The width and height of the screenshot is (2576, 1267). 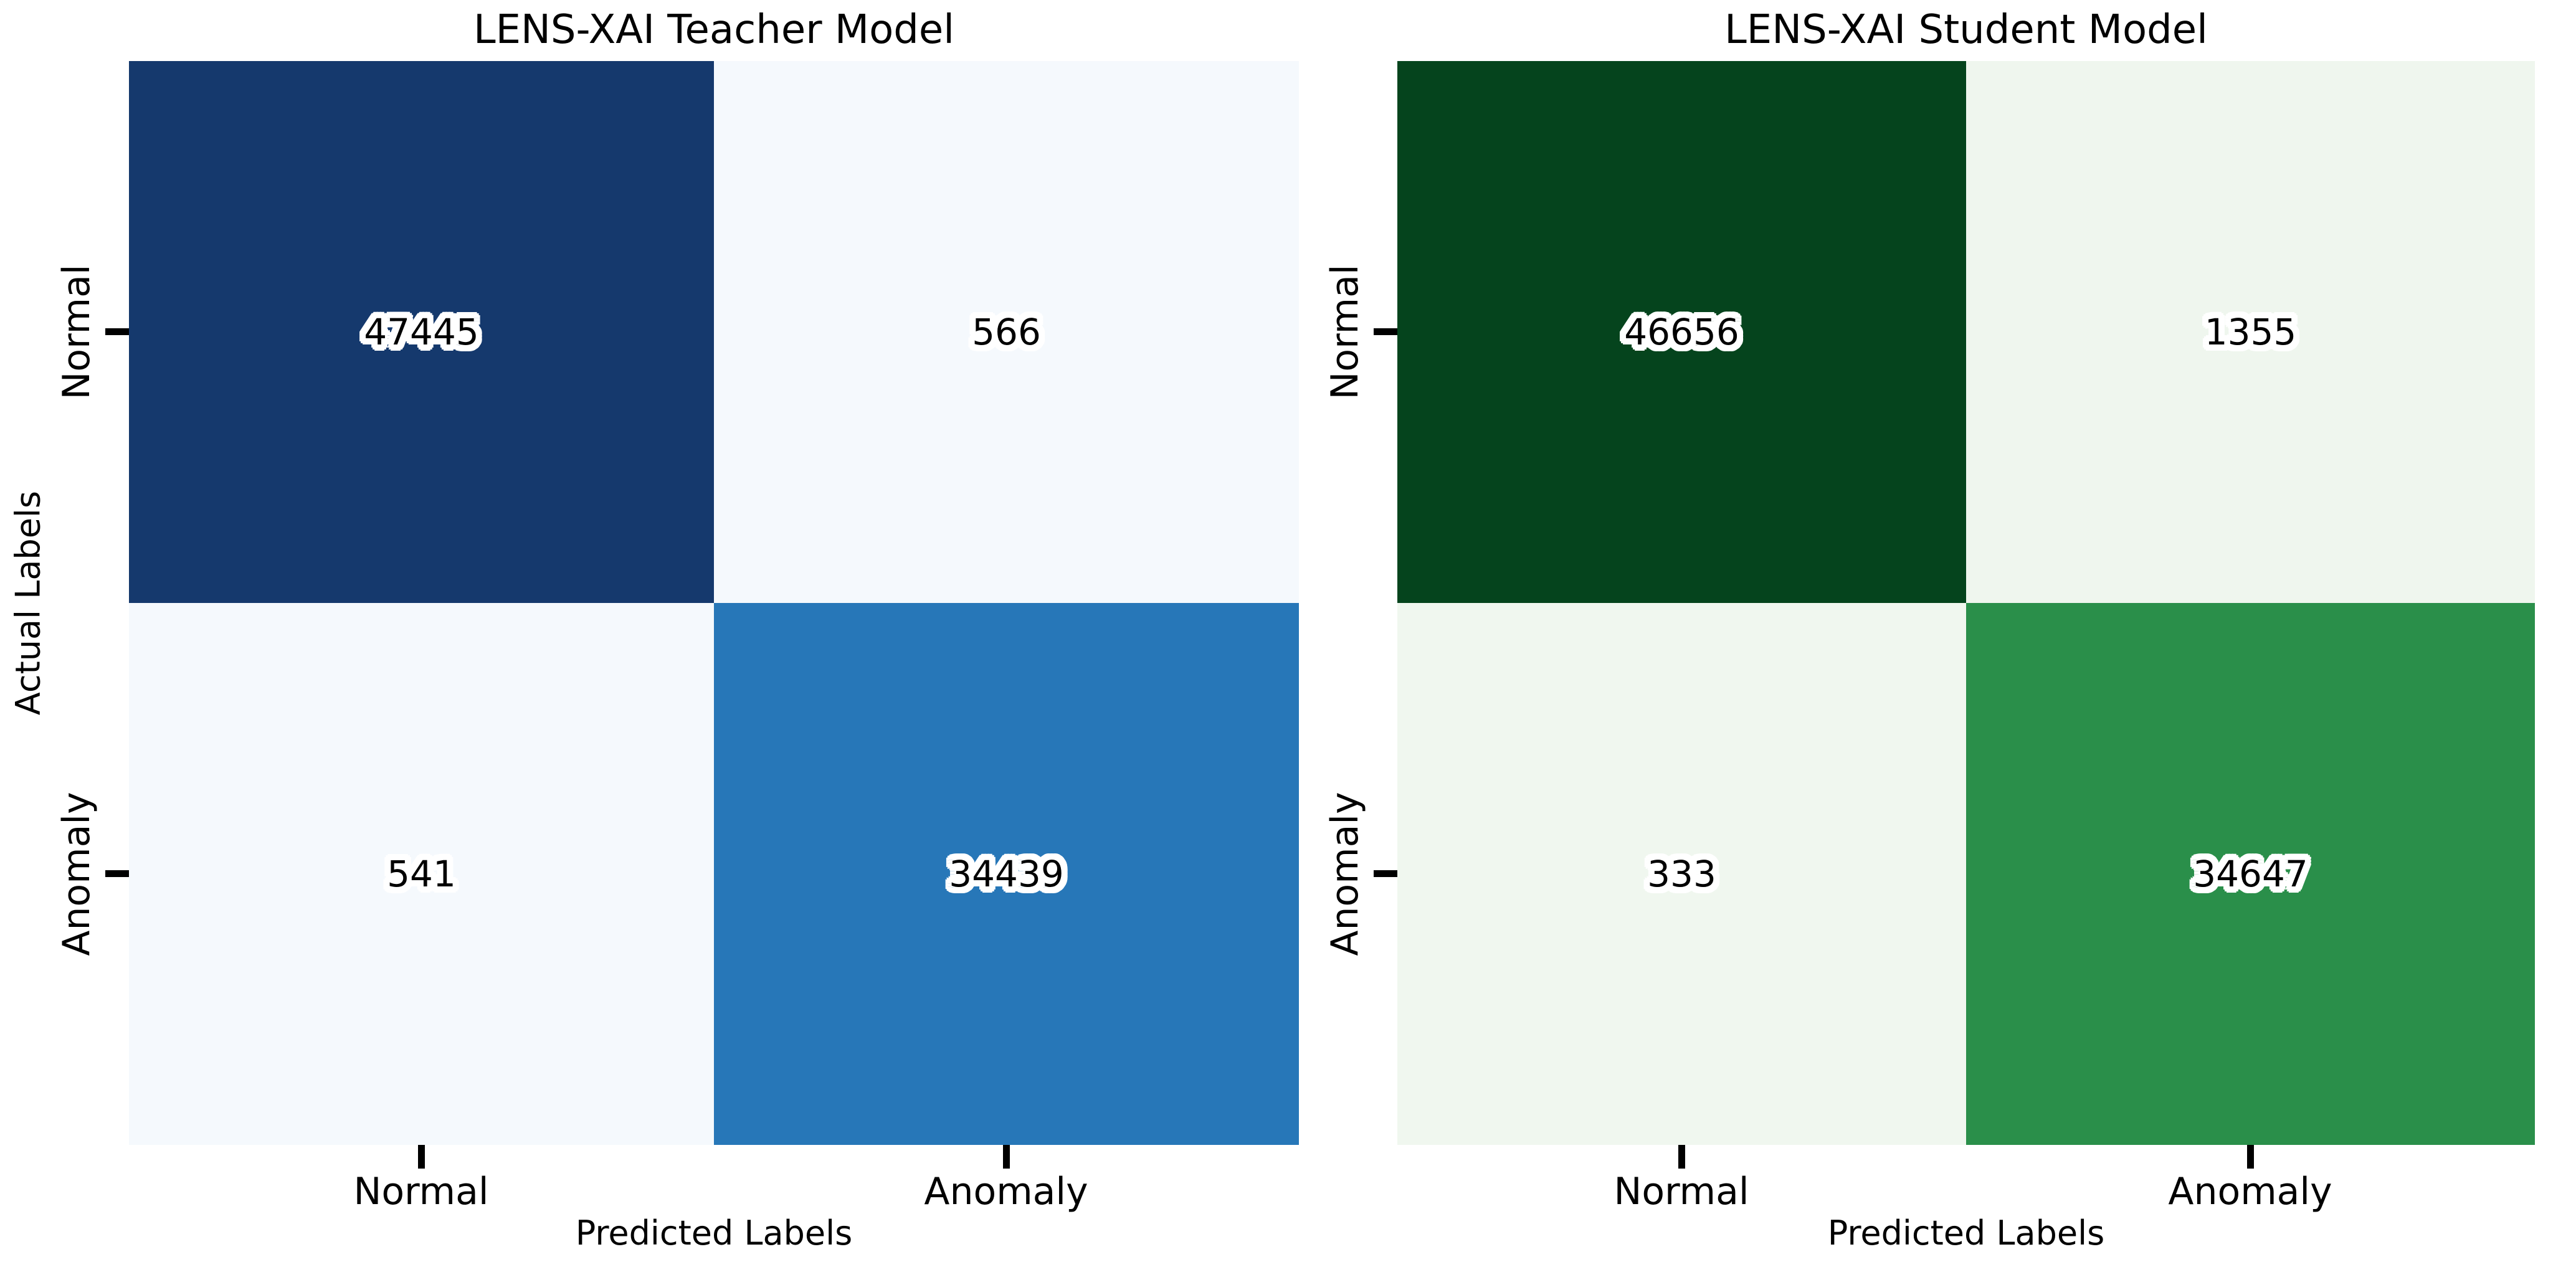 I want to click on cell-value: 47445, so click(x=421, y=332).